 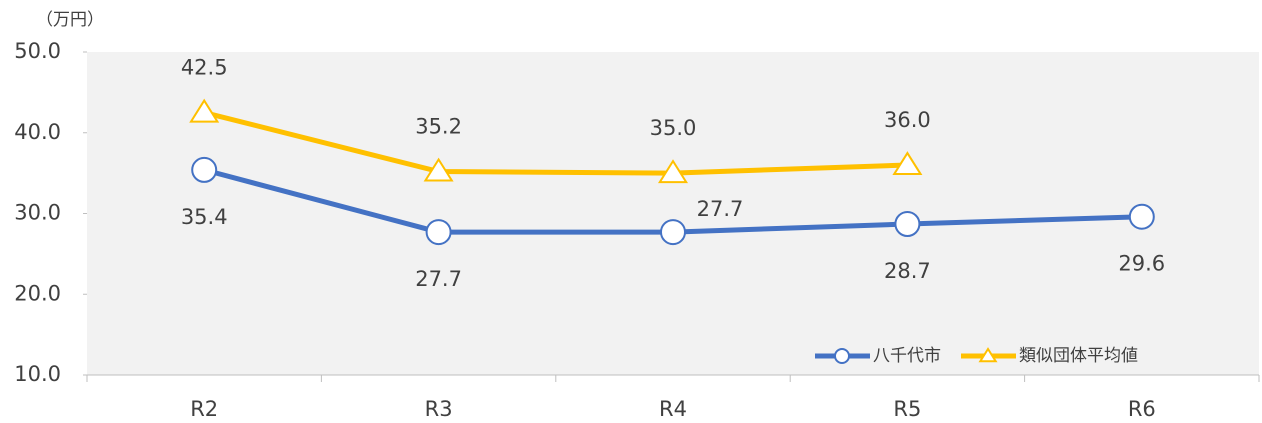 What do you see at coordinates (37, 132) in the screenshot?
I see `y-tick-label: 40.0` at bounding box center [37, 132].